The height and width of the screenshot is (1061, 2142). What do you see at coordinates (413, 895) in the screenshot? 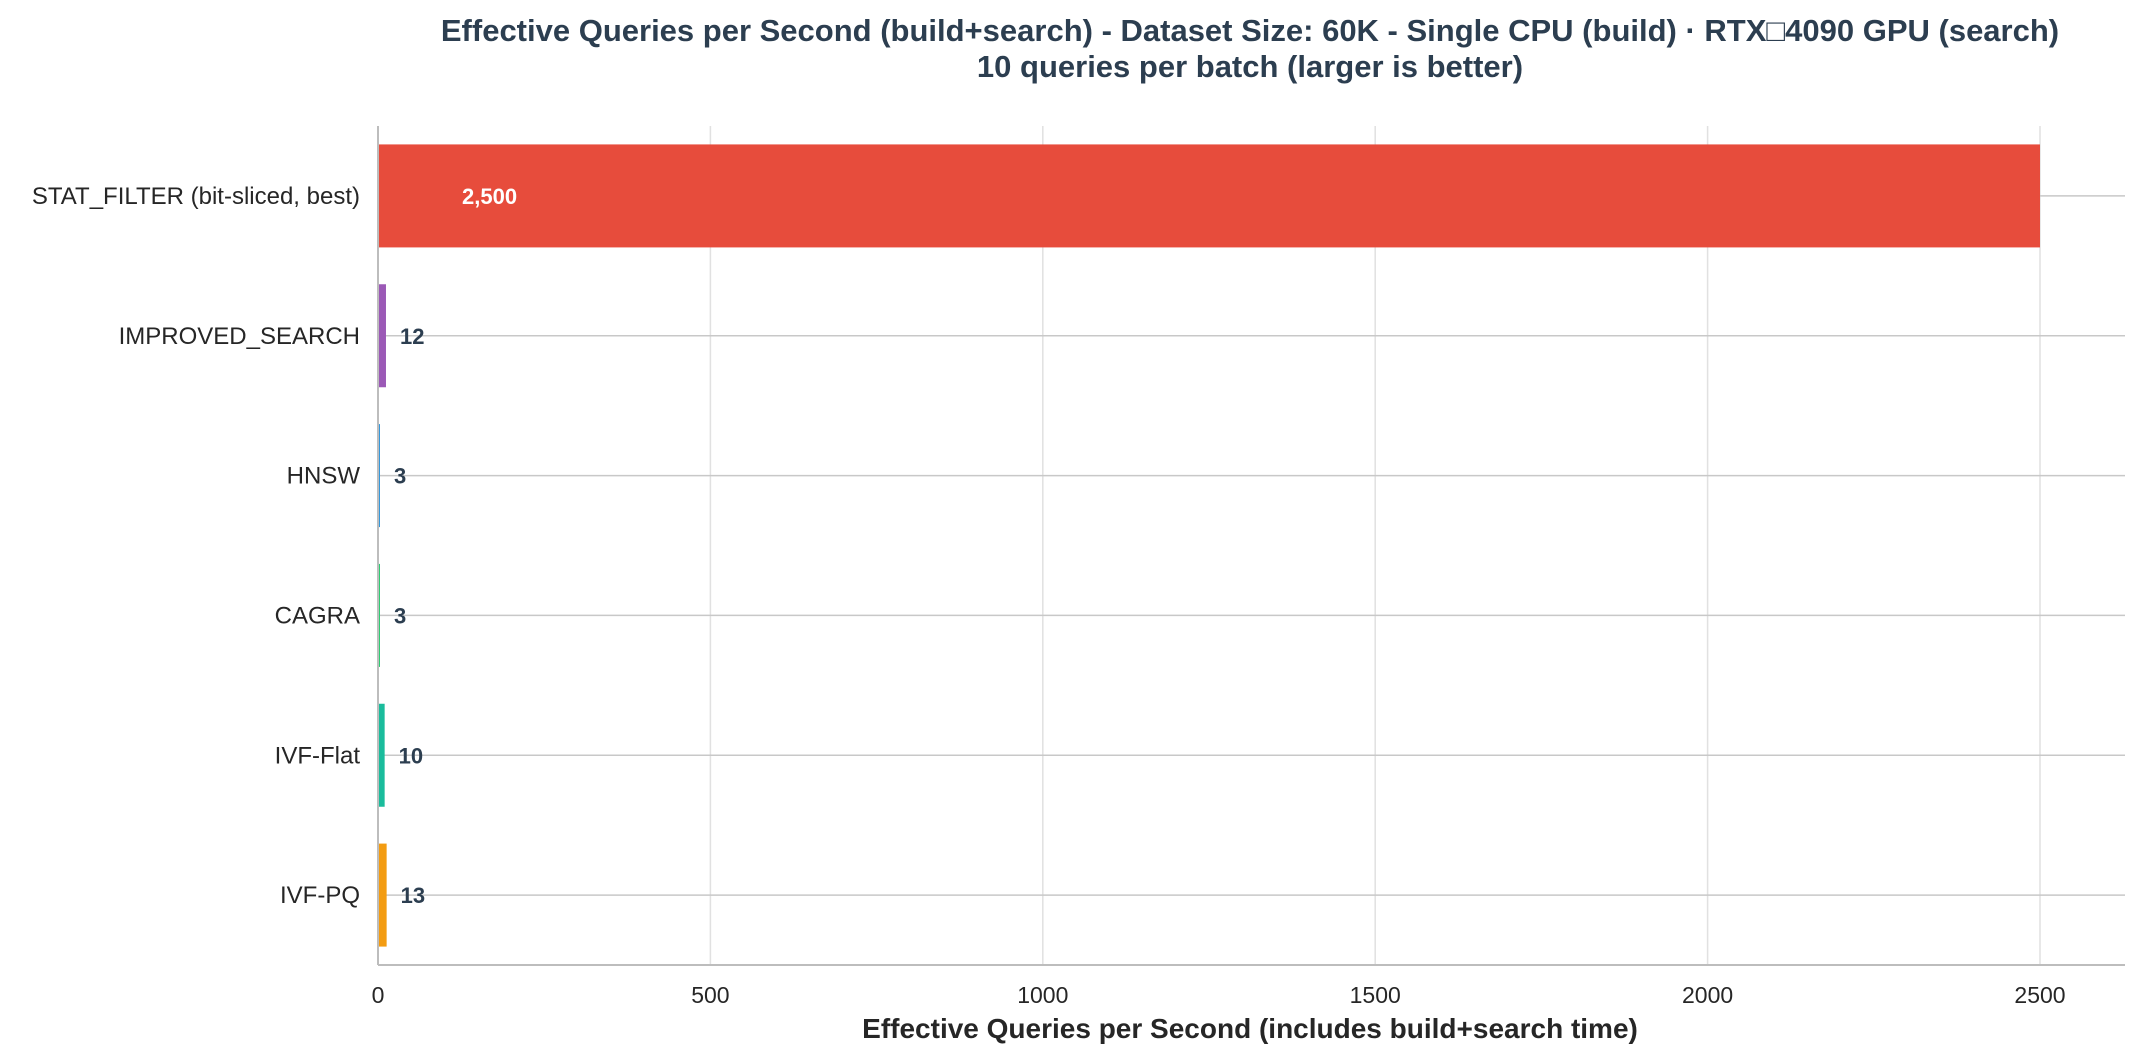
I see `data-label: 13` at bounding box center [413, 895].